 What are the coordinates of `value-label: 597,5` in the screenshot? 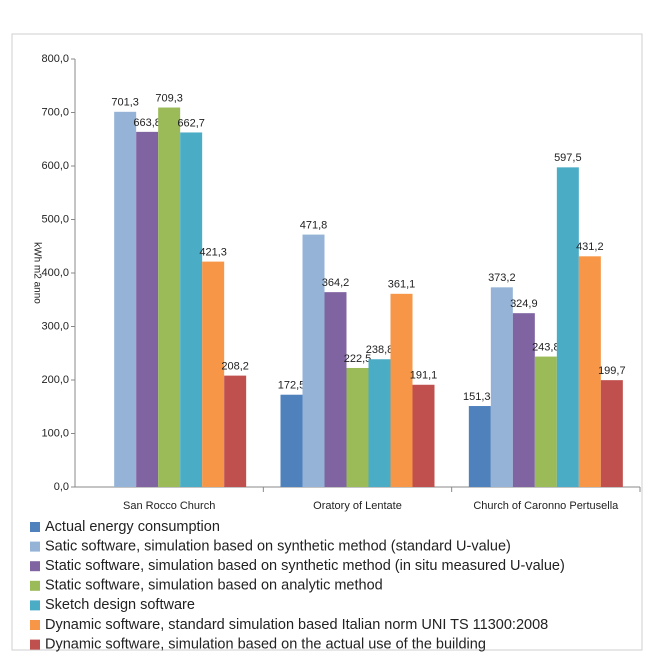 It's located at (568, 158).